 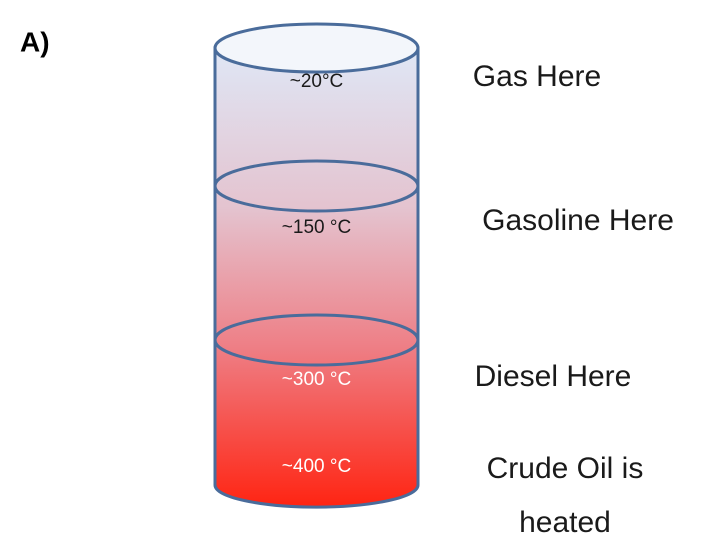 I want to click on temperature-label: ~20°C, so click(x=317, y=81).